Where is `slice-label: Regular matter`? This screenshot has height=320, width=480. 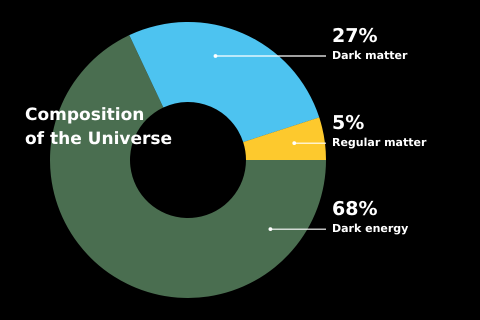 slice-label: Regular matter is located at coordinates (379, 143).